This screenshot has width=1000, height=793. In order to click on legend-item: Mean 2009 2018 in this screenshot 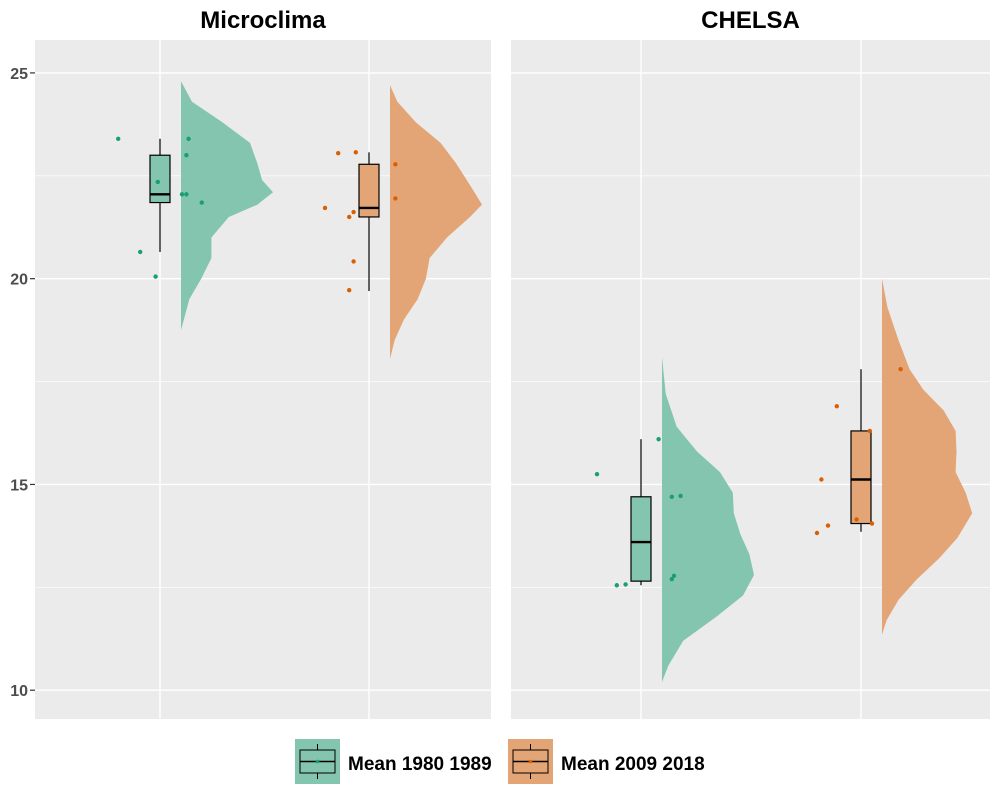, I will do `click(606, 761)`.